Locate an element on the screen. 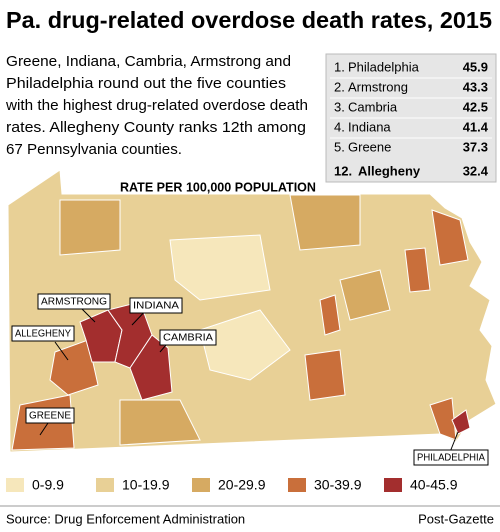 The height and width of the screenshot is (532, 500). callout: PHILADELPHIA is located at coordinates (451, 457).